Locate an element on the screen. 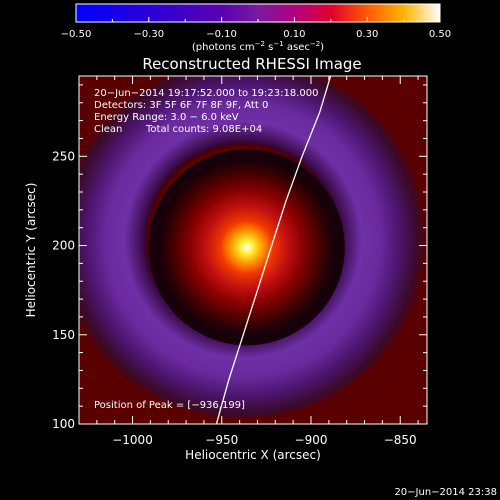  y-tick-label: 250 is located at coordinates (63, 156).